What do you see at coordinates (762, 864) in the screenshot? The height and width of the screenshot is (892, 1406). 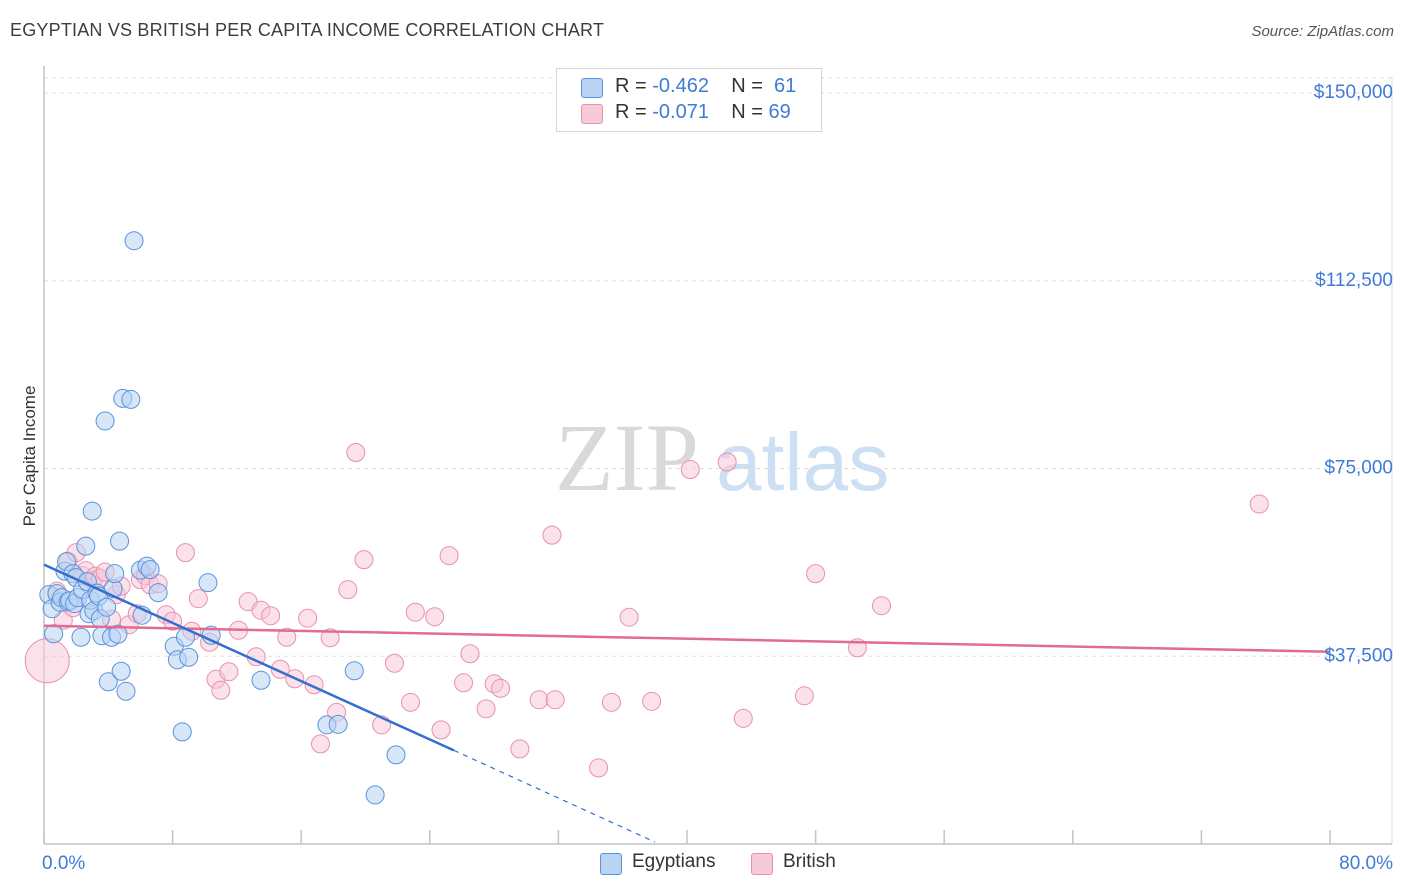 I see `bottom-legend-swatch-british` at bounding box center [762, 864].